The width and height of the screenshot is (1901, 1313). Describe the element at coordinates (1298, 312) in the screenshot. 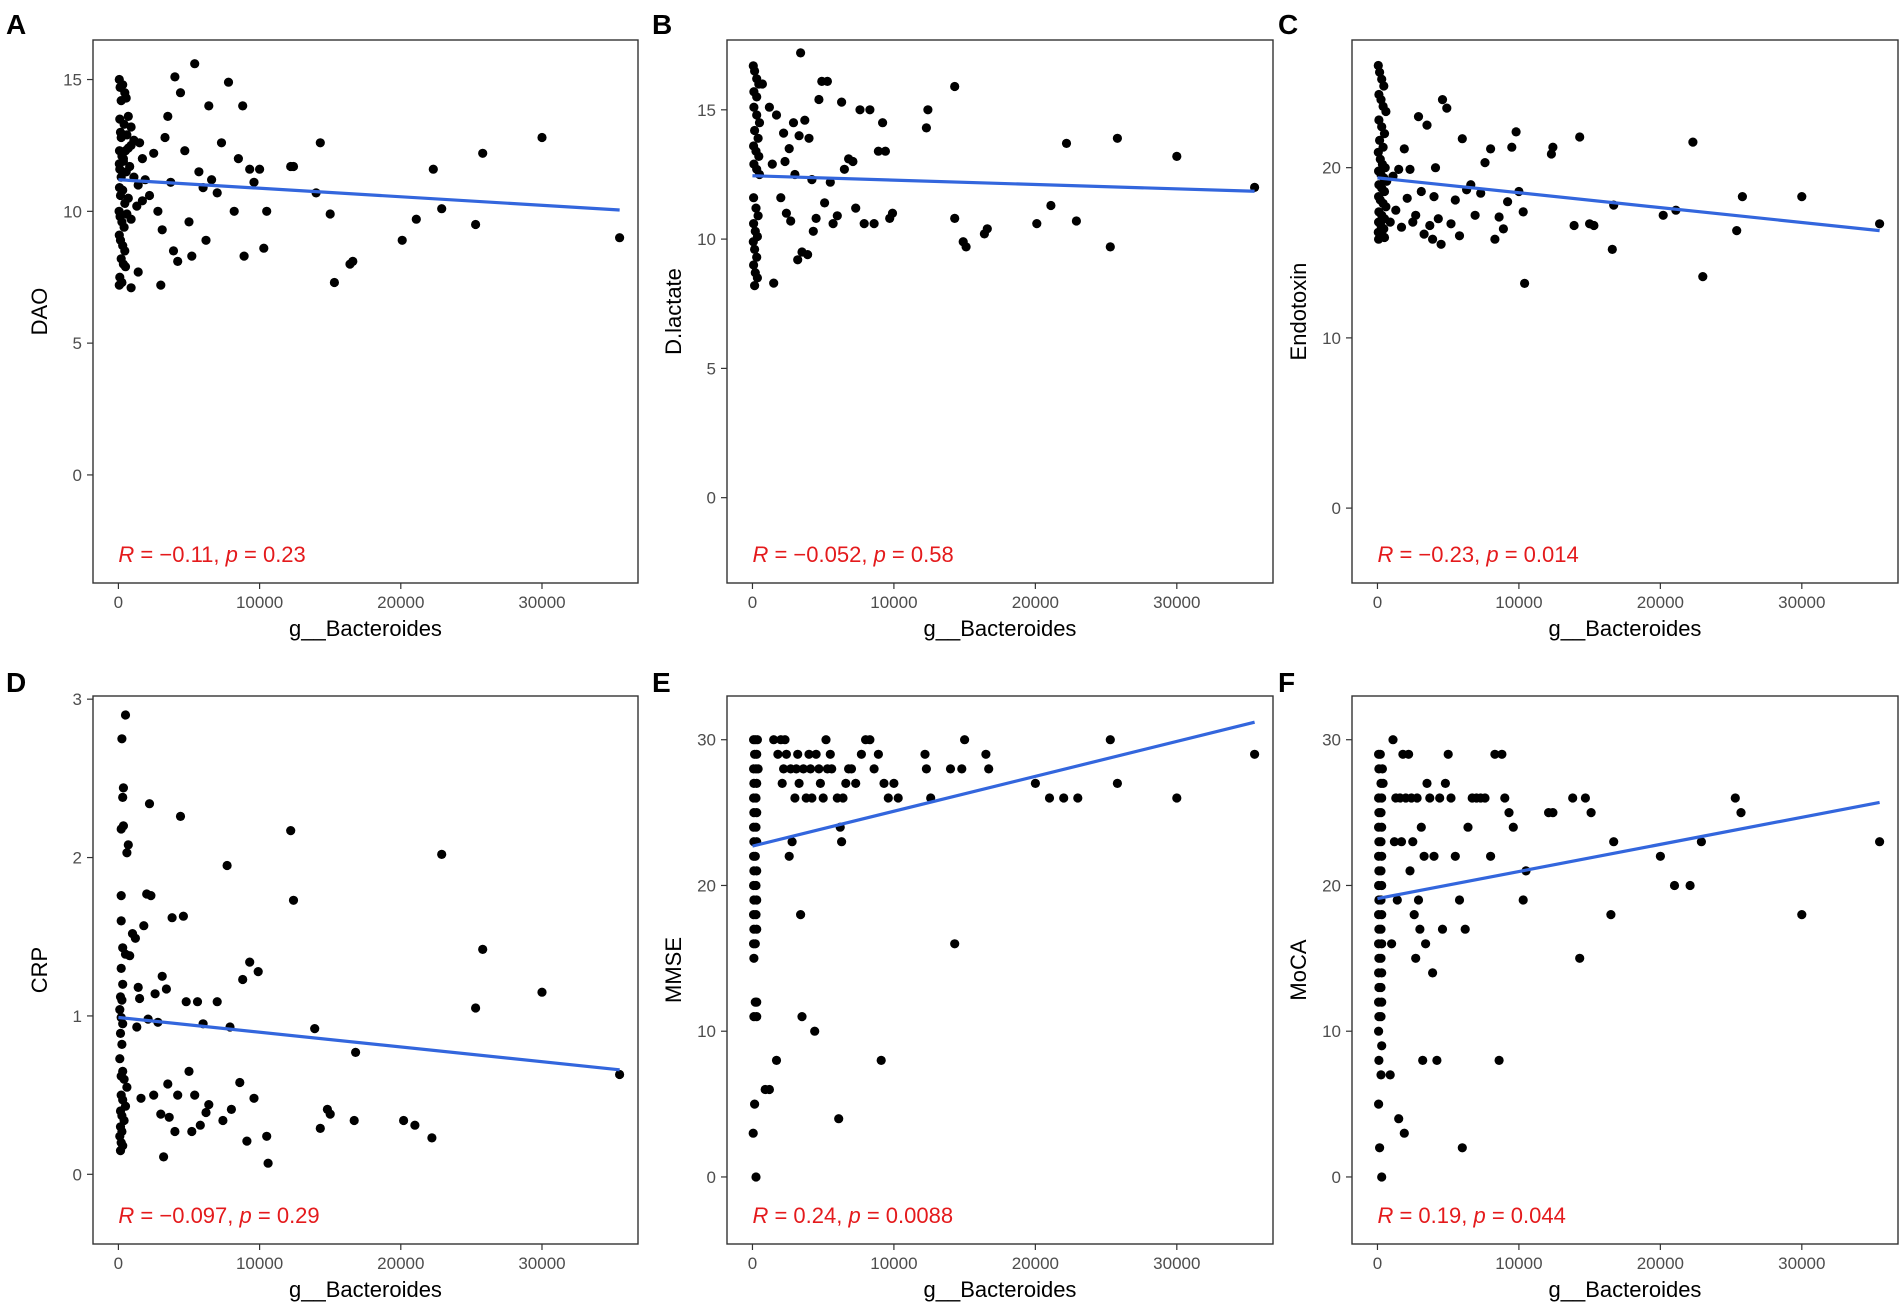

I see `y-axis-title: Endotoxin` at that location.